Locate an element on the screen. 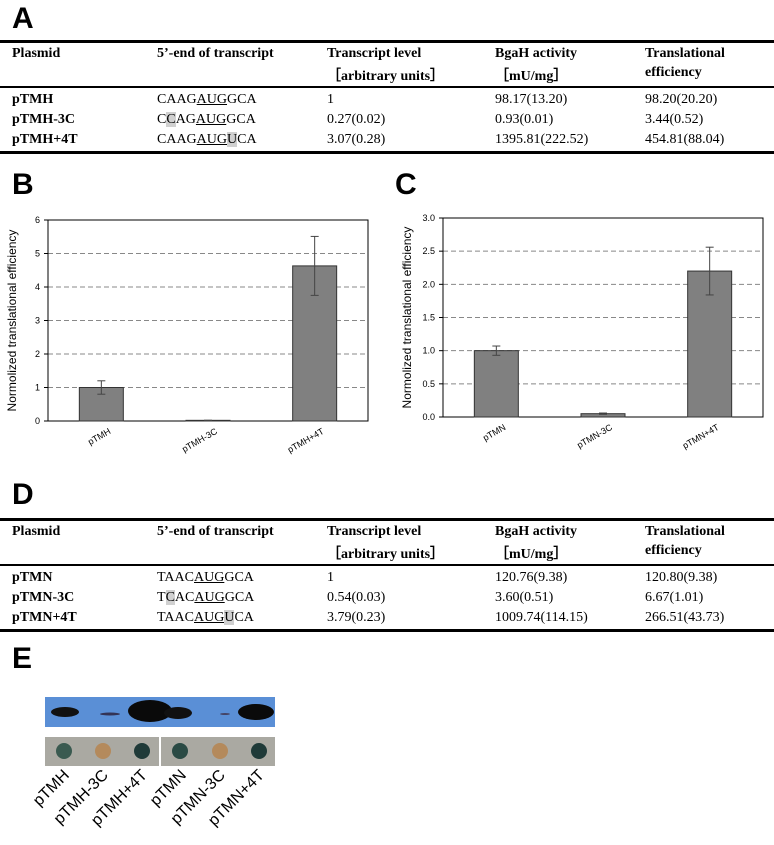 Image resolution: width=774 pixels, height=845 pixels. y-tick-label: 3.0 is located at coordinates (428, 218).